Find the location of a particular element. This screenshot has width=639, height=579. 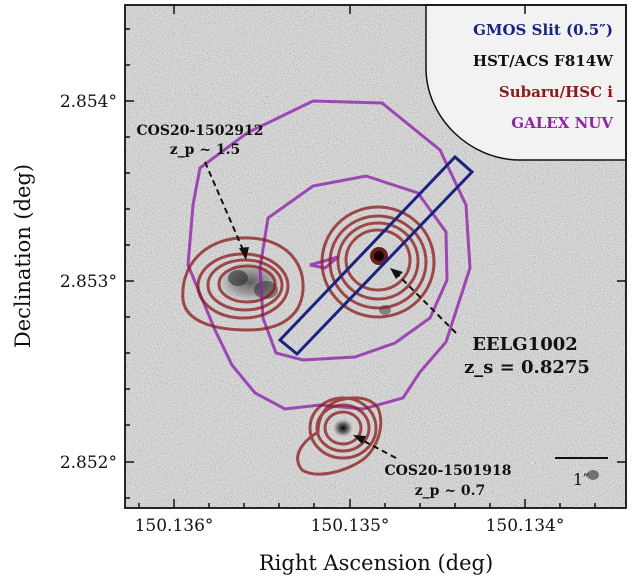

scale-bar: 1″ is located at coordinates (581, 473).